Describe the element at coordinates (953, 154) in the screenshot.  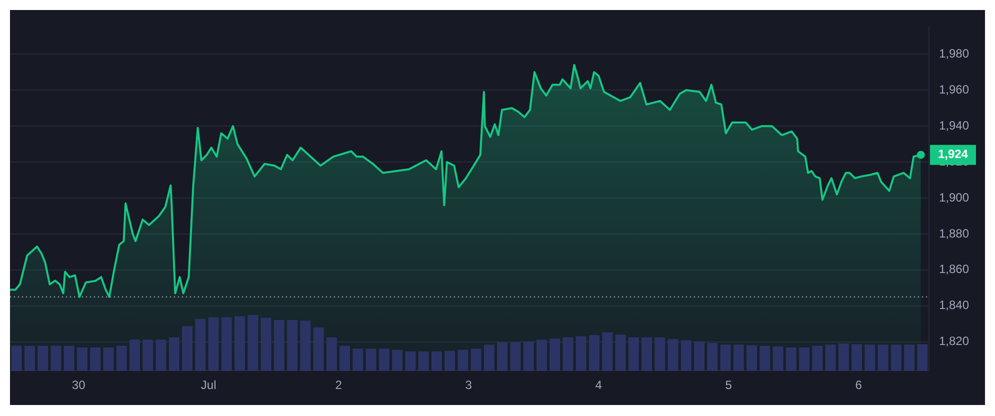
I see `text: 1,924` at that location.